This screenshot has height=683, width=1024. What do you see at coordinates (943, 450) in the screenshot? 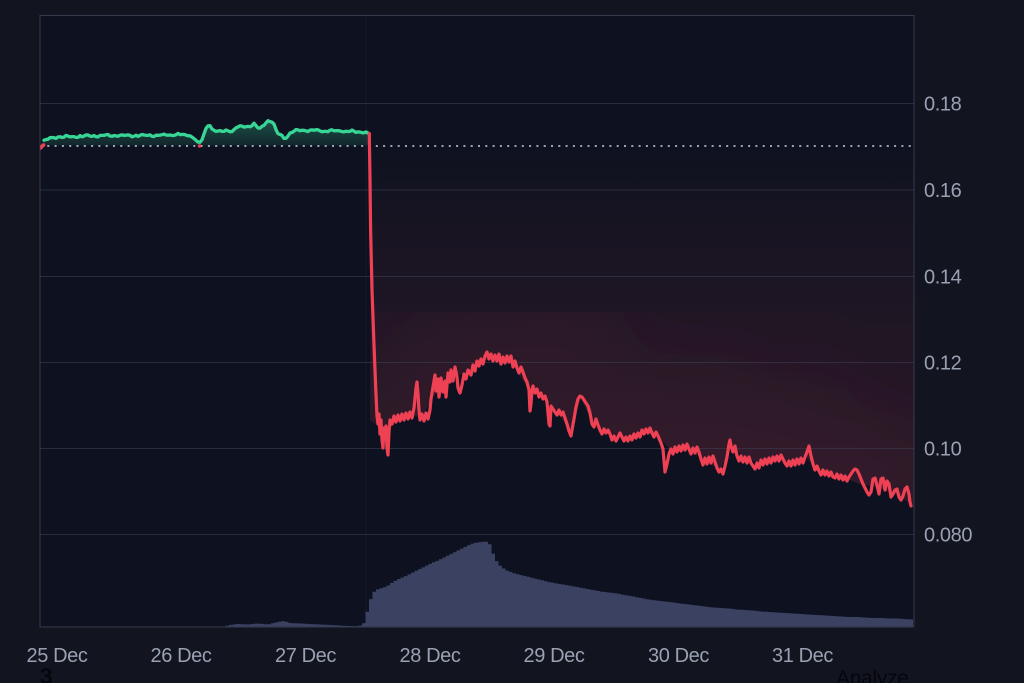
I see `svg-text: 0.10` at bounding box center [943, 450].